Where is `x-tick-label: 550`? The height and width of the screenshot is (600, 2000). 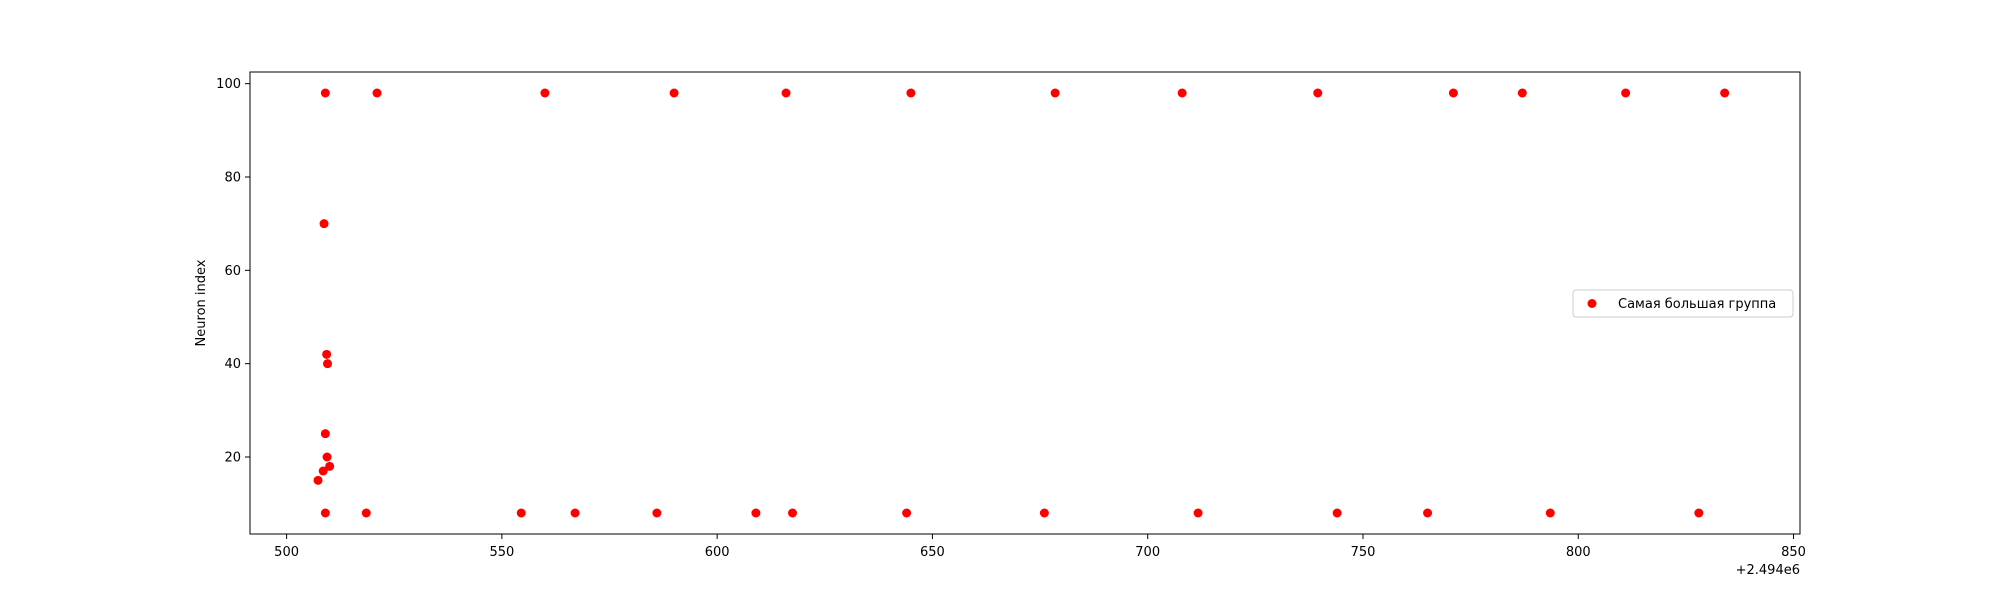
x-tick-label: 550 is located at coordinates (501, 552).